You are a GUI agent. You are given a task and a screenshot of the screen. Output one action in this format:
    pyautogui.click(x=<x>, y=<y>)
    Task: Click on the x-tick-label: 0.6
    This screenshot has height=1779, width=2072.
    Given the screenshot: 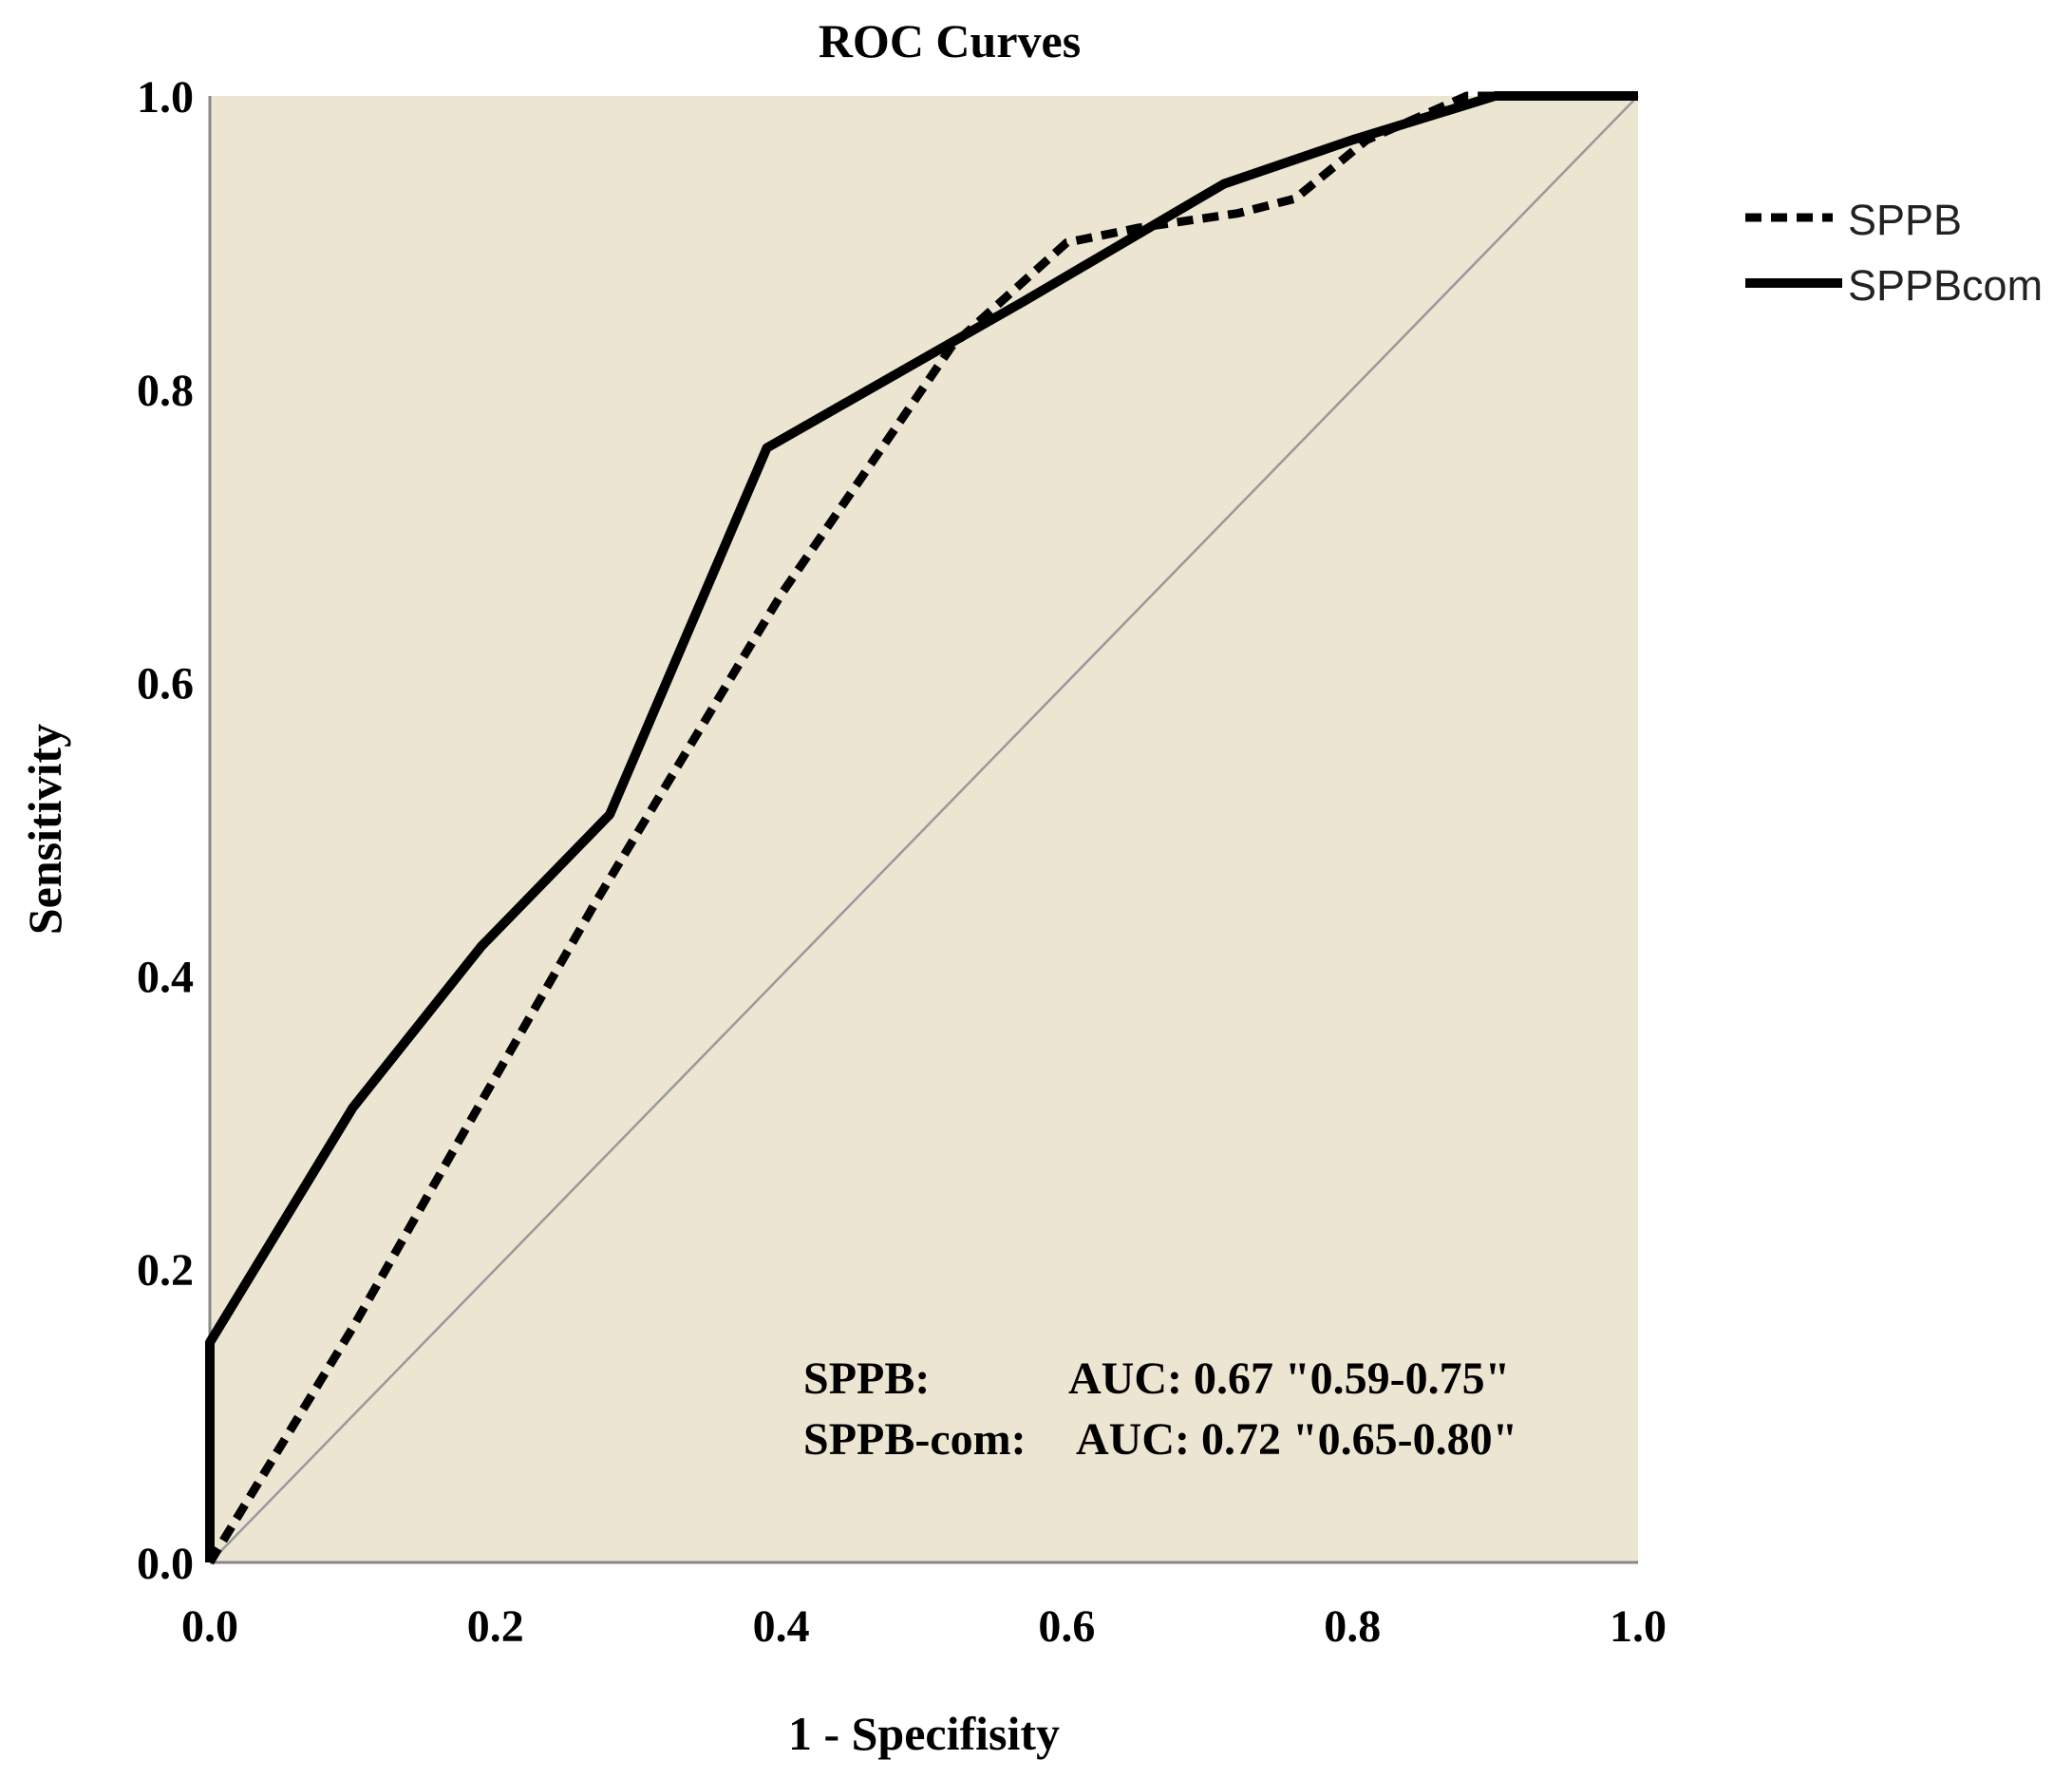 What is the action you would take?
    pyautogui.click(x=1066, y=1626)
    